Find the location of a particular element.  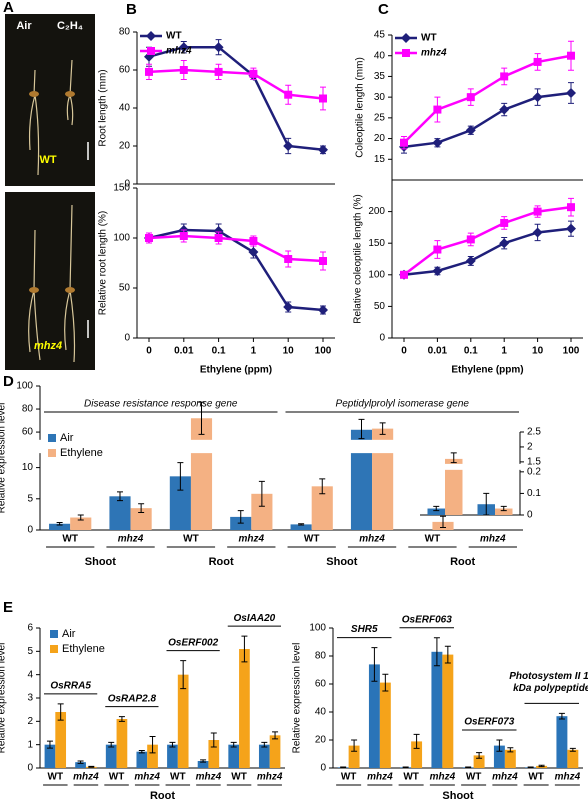

panel-label: D is located at coordinates (8, 381).